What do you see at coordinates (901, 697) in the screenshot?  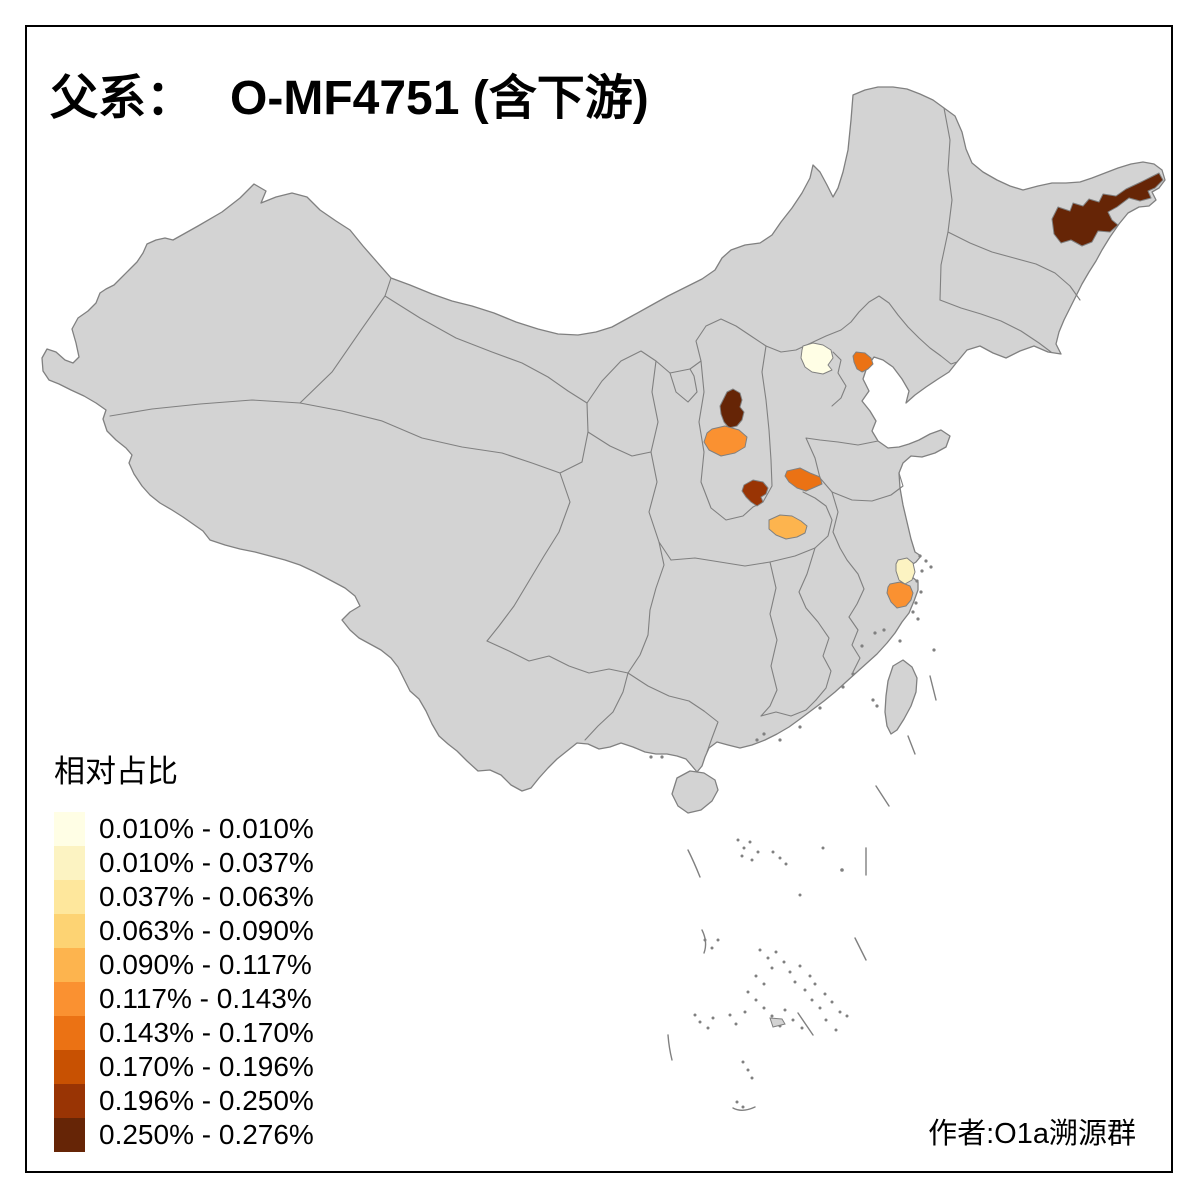 I see `taiwan-island` at bounding box center [901, 697].